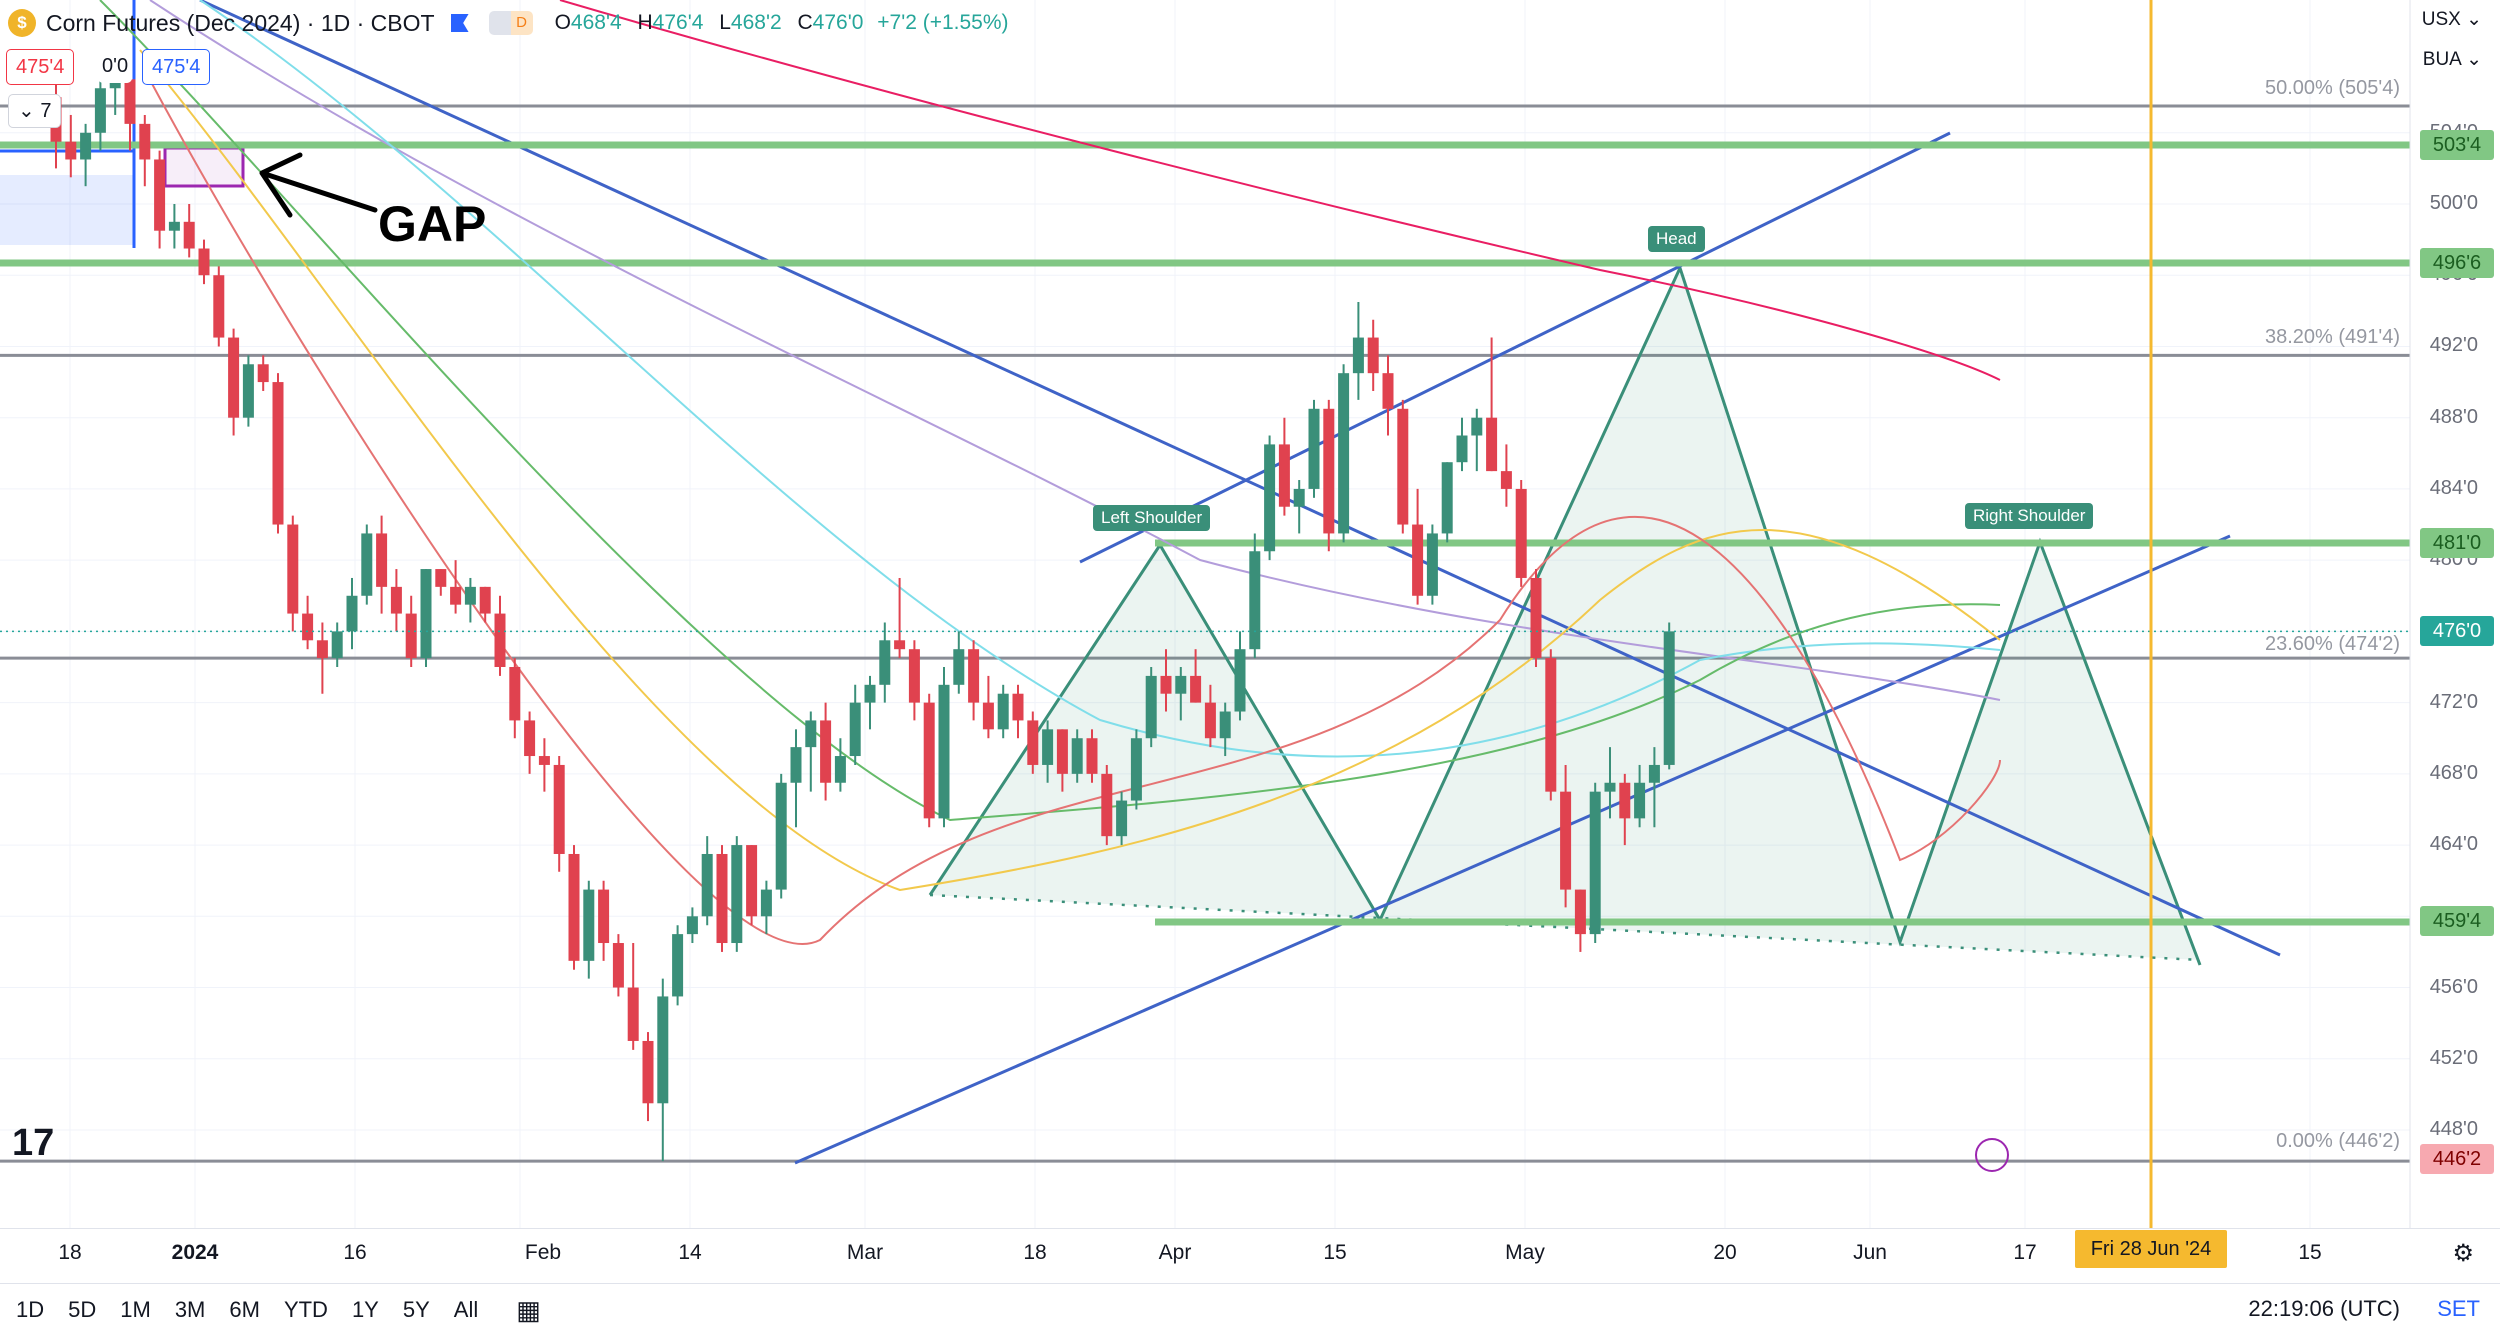 The width and height of the screenshot is (2500, 1336). Describe the element at coordinates (2025, 1252) in the screenshot. I see `time-tick-label: 17` at that location.